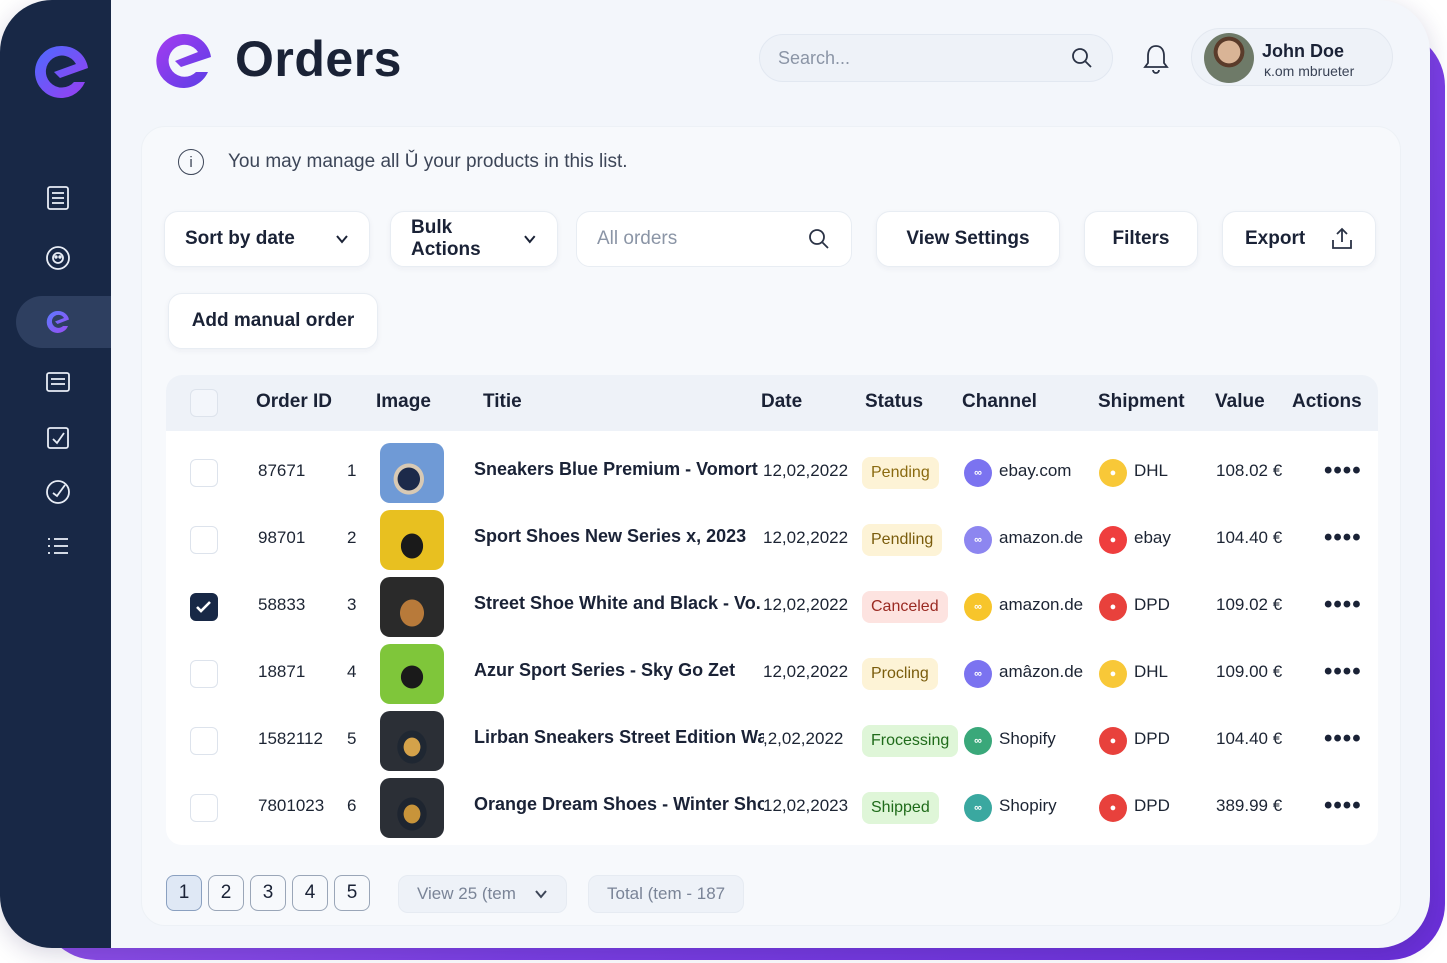 This screenshot has width=1447, height=963. I want to click on product-title: Street Shoe White and Black - Vo., so click(617, 603).